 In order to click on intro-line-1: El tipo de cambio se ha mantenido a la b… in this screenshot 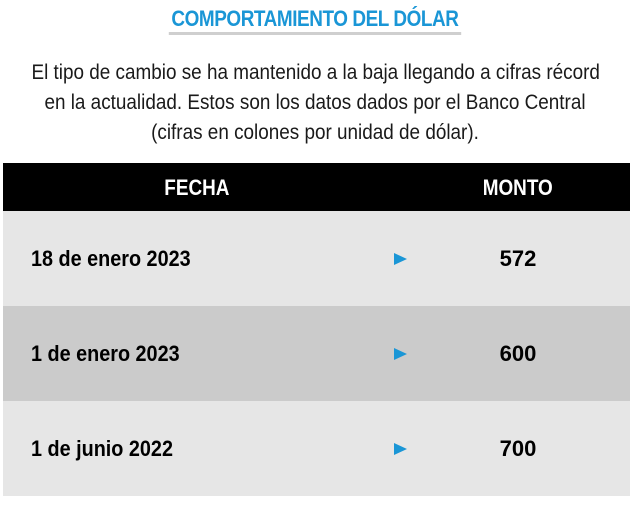, I will do `click(315, 72)`.